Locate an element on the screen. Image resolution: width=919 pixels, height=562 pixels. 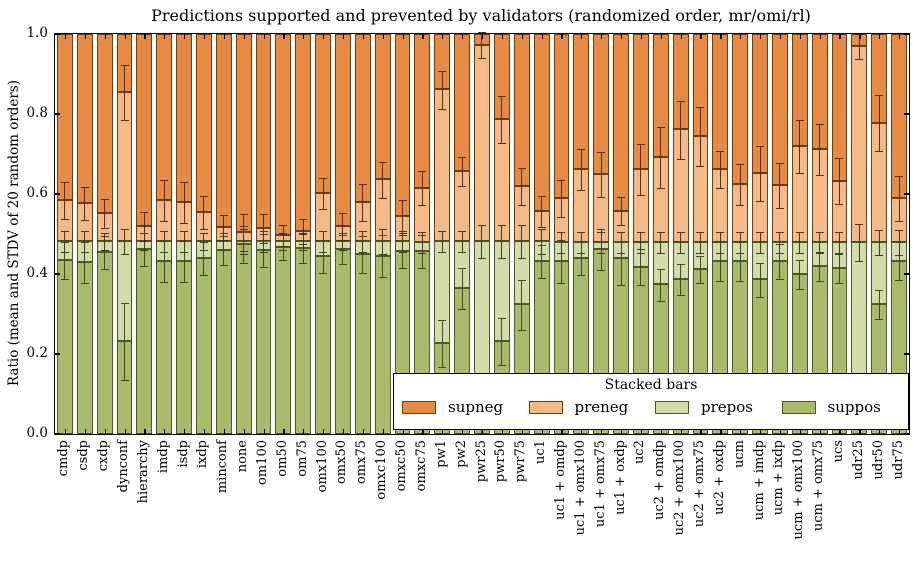
x-tick-label-text: minconf is located at coordinates (223, 467).